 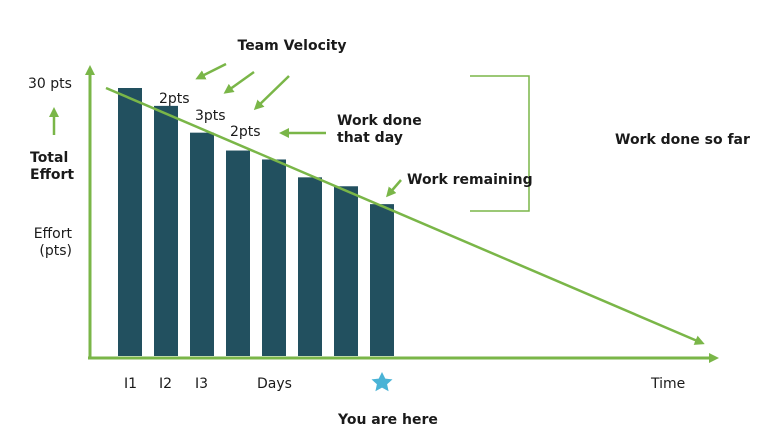 What do you see at coordinates (682, 140) in the screenshot?
I see `work-done-so-far-label: Work done so far` at bounding box center [682, 140].